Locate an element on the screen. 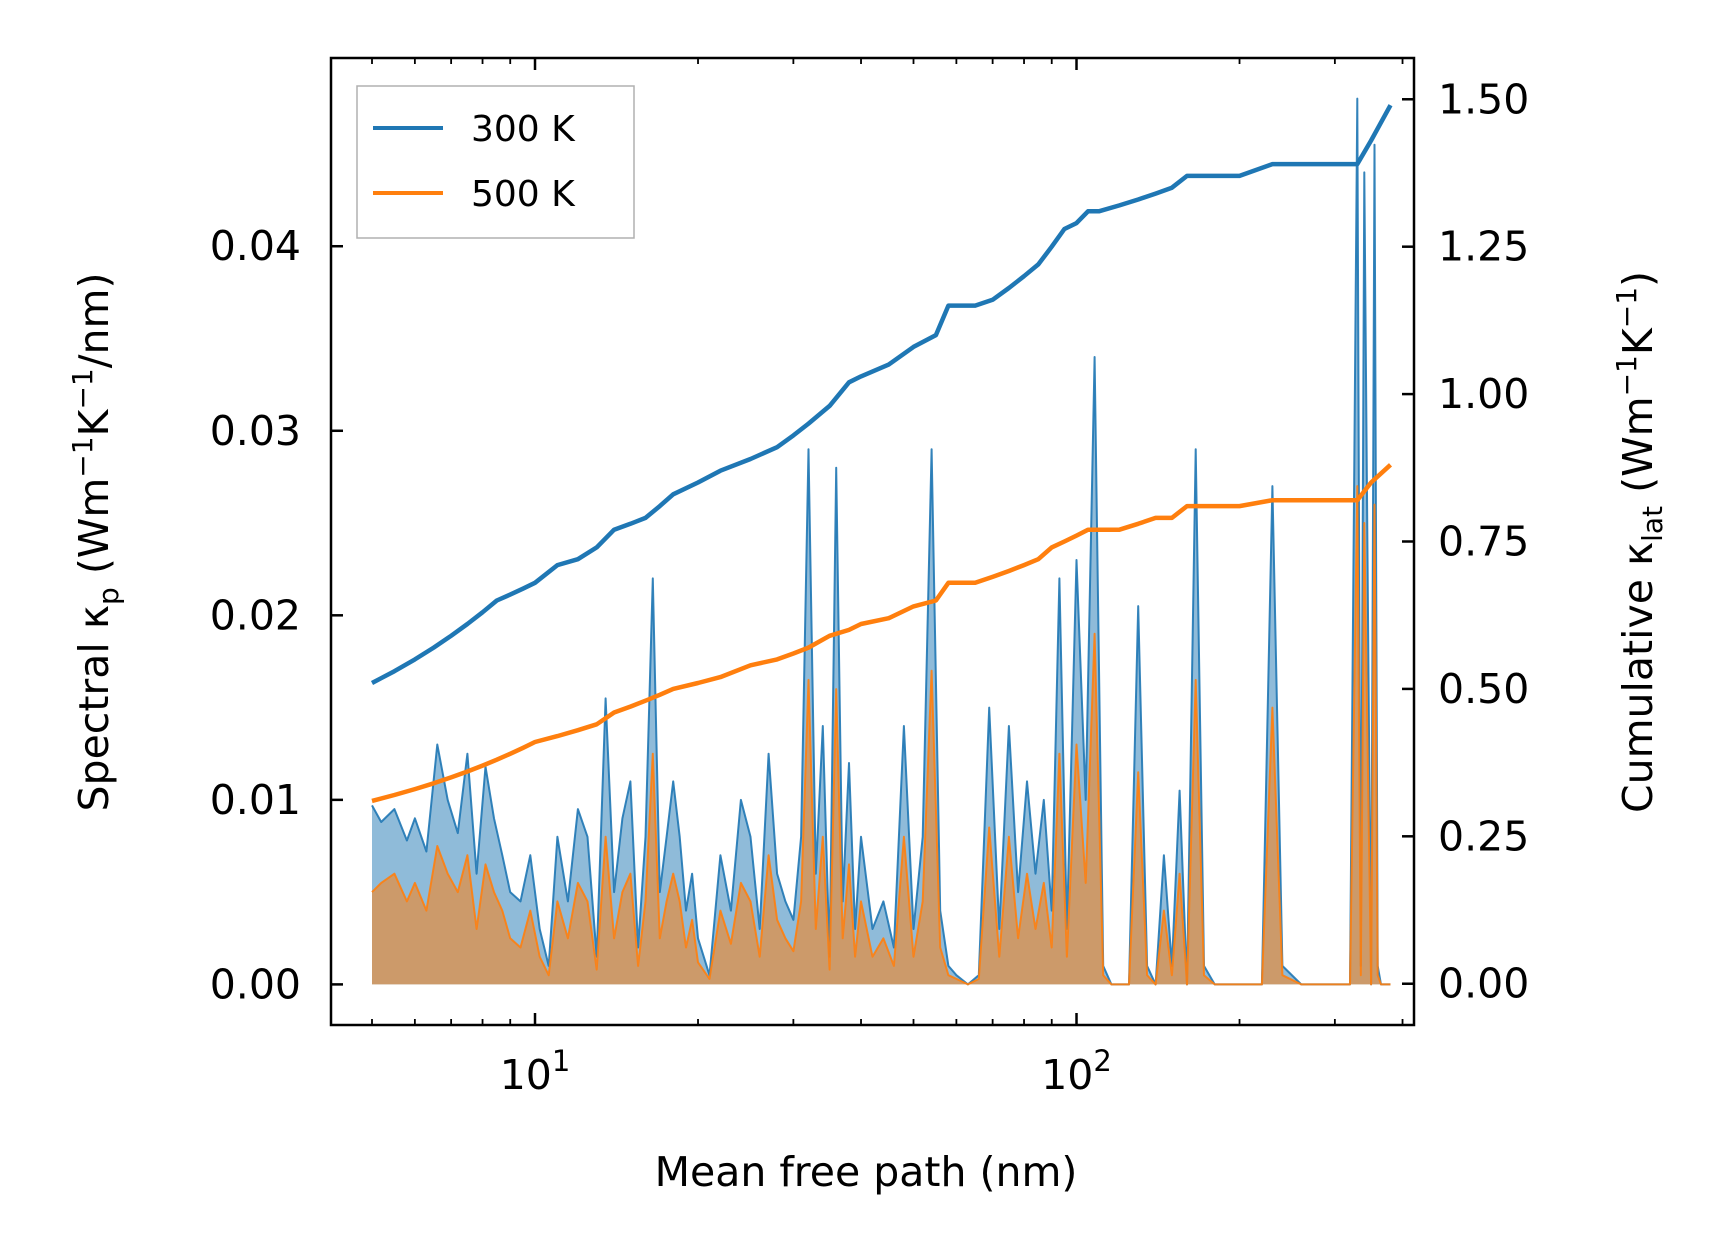 The height and width of the screenshot is (1254, 1716). y-right-title-unit: (Wm is located at coordinates (1638, 451).